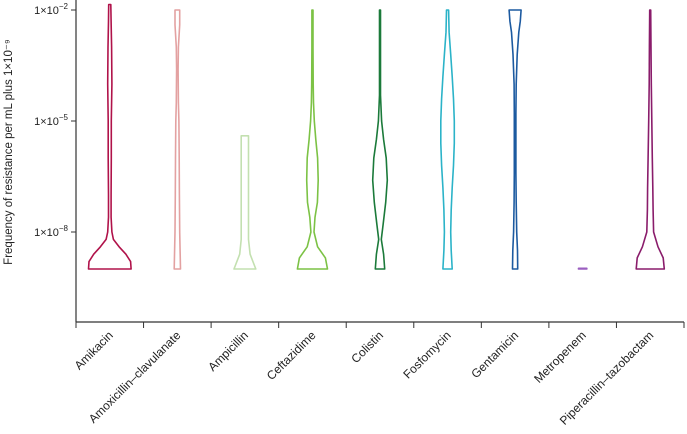 The image size is (687, 434). I want to click on violin-ceftazidime, so click(312, 139).